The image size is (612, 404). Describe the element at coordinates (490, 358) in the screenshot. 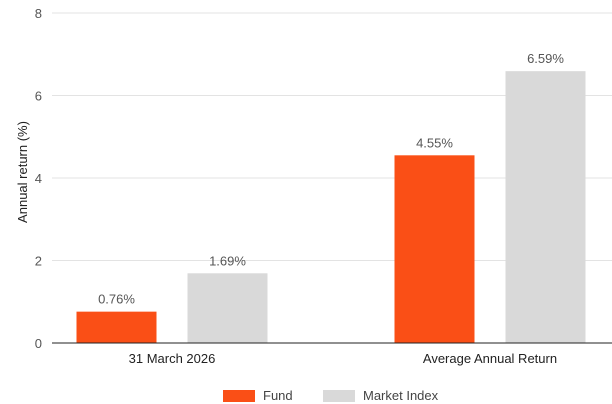

I see `x-category-label: Average Annual Return` at that location.